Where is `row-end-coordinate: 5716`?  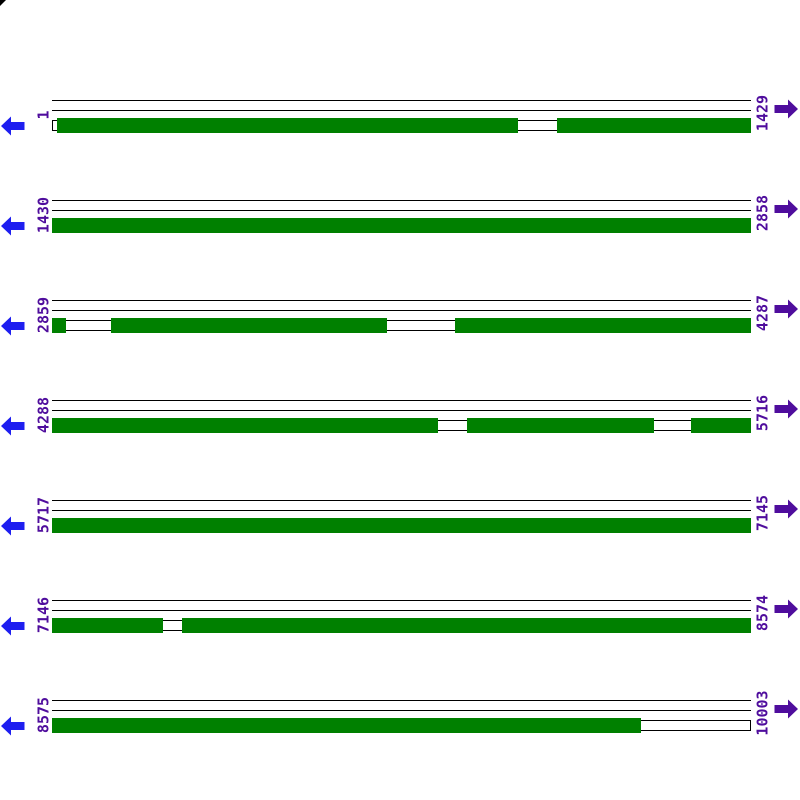
row-end-coordinate: 5716 is located at coordinates (762, 413).